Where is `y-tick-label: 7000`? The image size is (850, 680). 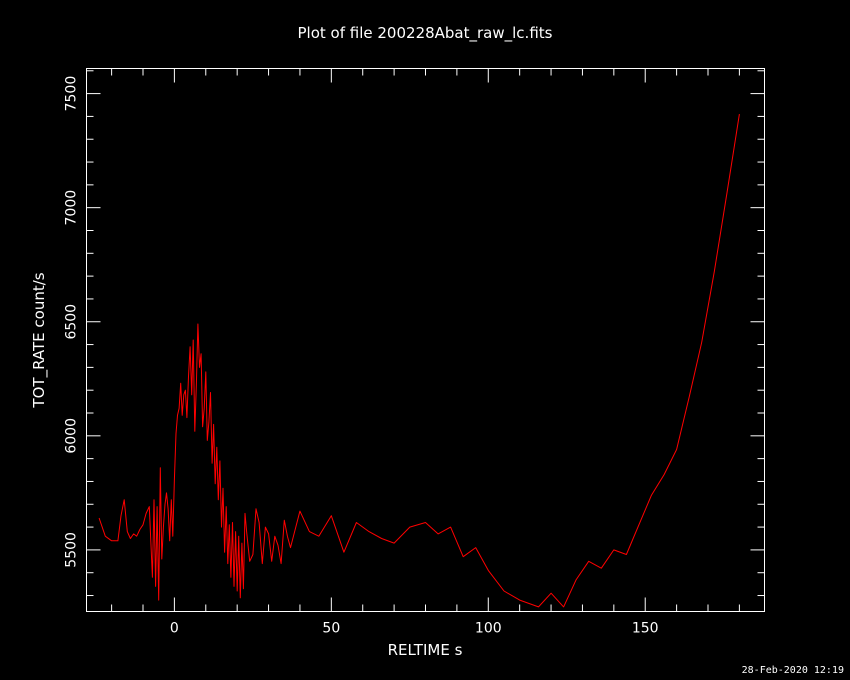 y-tick-label: 7000 is located at coordinates (72, 208).